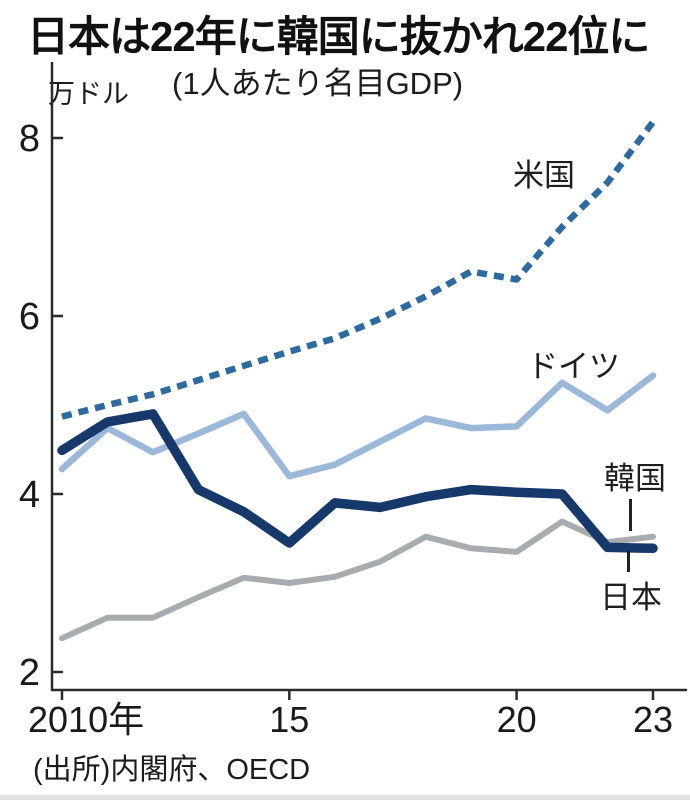  I want to click on series-label-japan: 日本, so click(631, 597).